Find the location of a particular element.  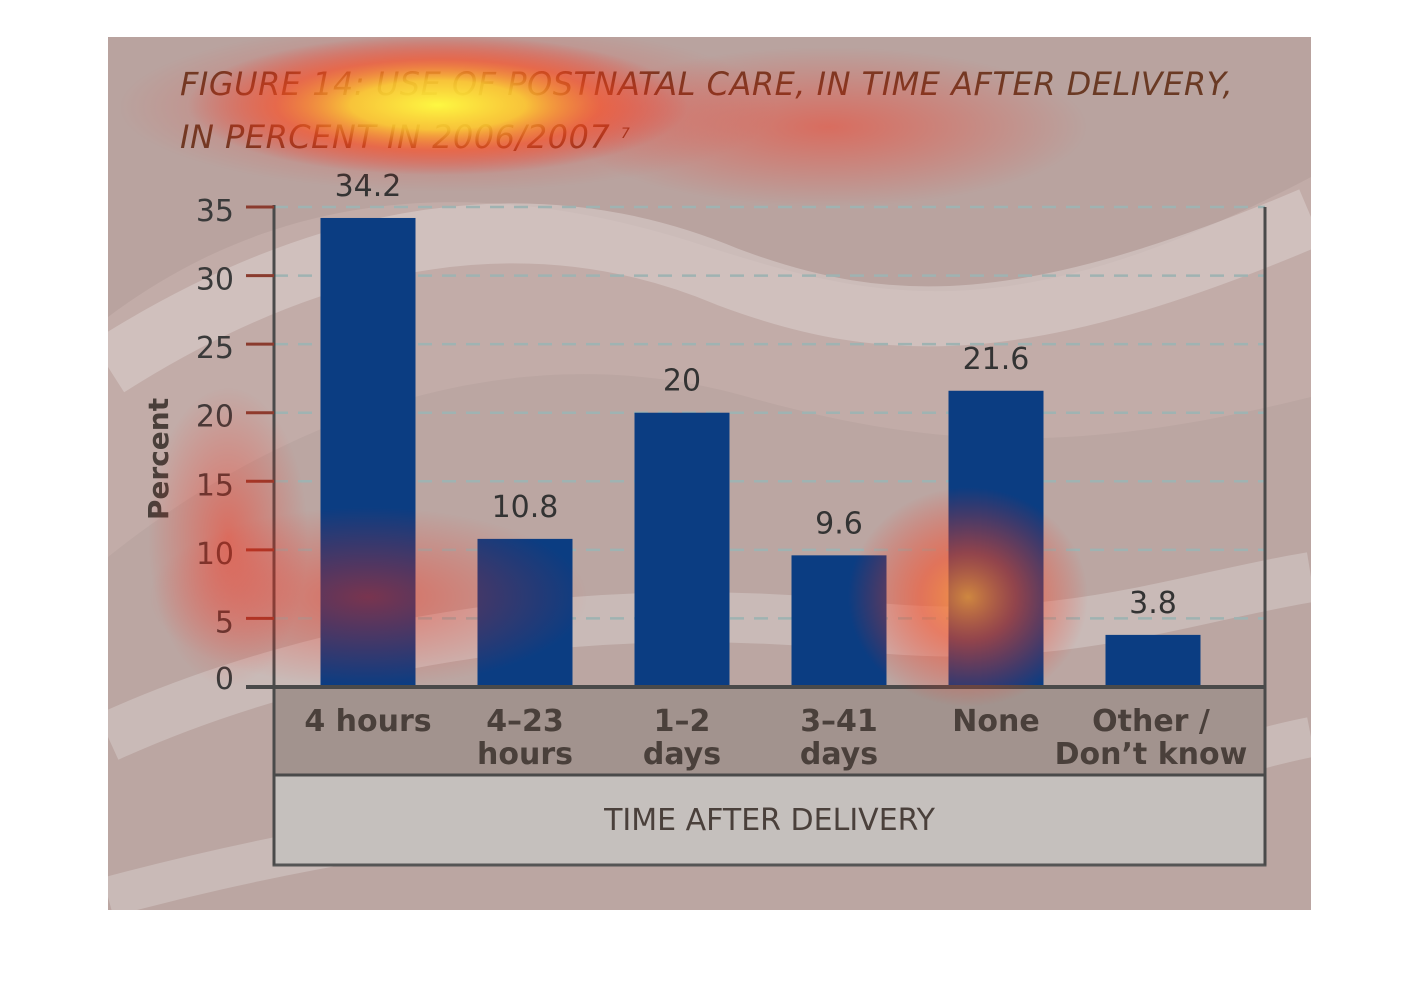

y-tick-label: 15 is located at coordinates (215, 485).